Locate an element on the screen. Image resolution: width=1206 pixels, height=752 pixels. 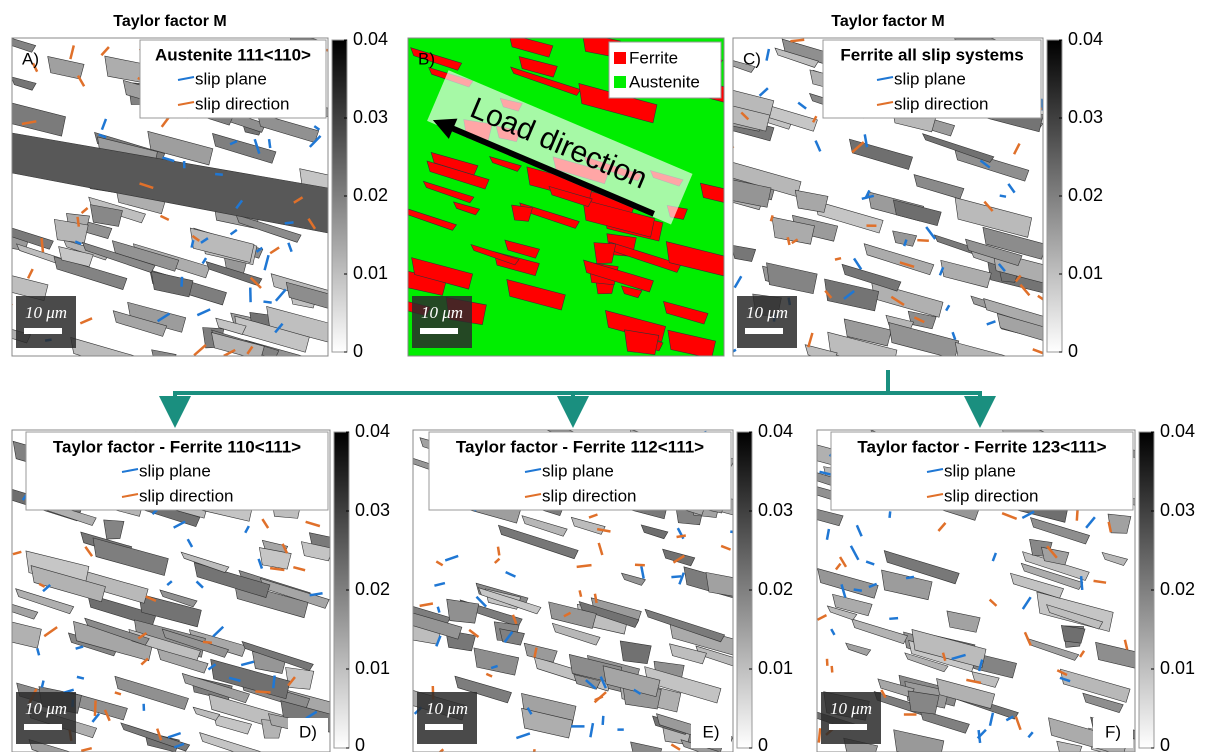
legend-label: Ferrite is located at coordinates (653, 57).